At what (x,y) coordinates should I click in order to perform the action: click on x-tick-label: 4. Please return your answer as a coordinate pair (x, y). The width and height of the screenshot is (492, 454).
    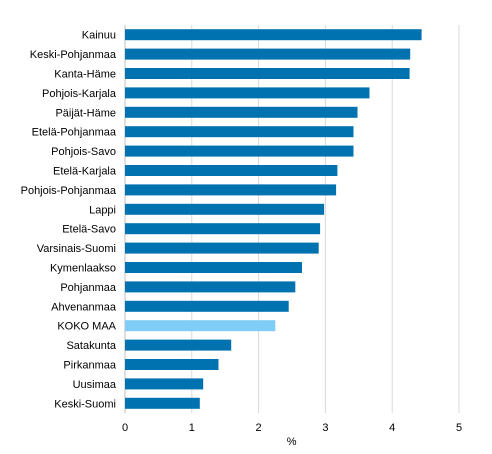
    Looking at the image, I should click on (392, 428).